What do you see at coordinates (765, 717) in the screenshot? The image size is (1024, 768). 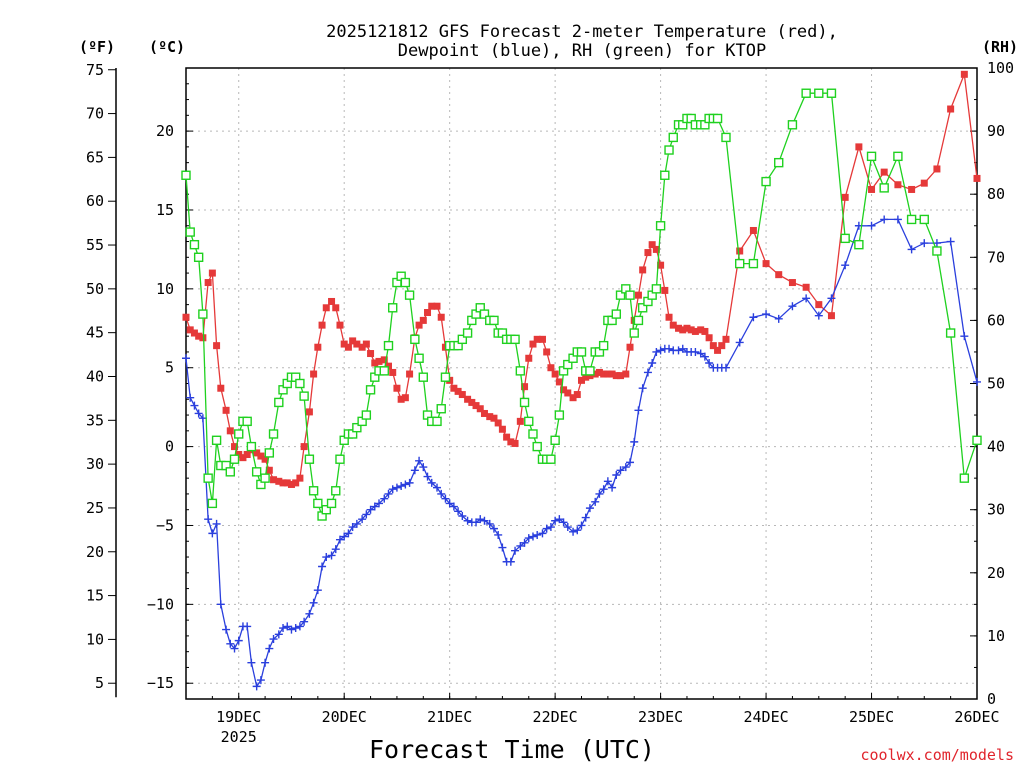 I see `x-tick-label-24DEC: 24DEC` at bounding box center [765, 717].